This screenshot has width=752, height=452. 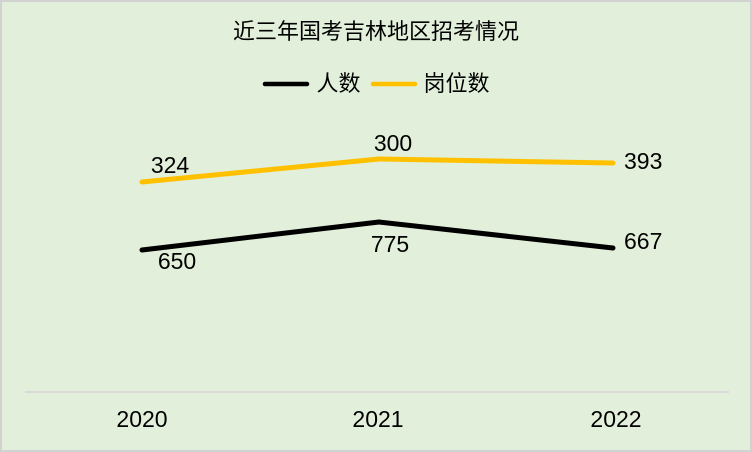 What do you see at coordinates (393, 84) in the screenshot?
I see `gangweishu-legend-line-icon` at bounding box center [393, 84].